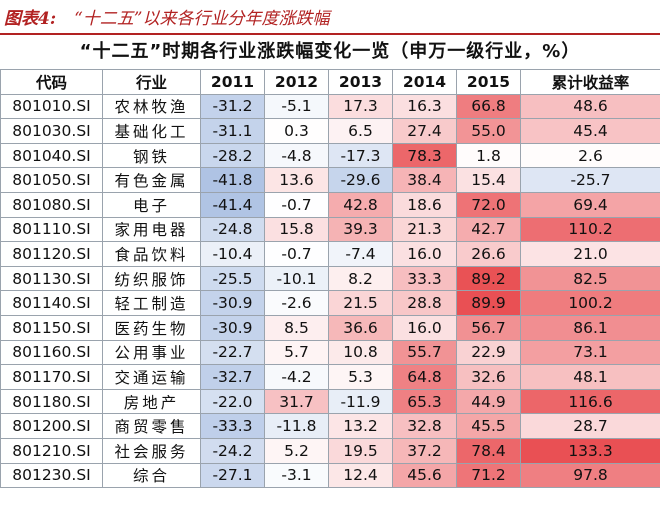  Describe the element at coordinates (330, 51) in the screenshot. I see `table-title: “十二五”时期各行业涨跌幅变化一览（申万一级行业，%）` at that location.